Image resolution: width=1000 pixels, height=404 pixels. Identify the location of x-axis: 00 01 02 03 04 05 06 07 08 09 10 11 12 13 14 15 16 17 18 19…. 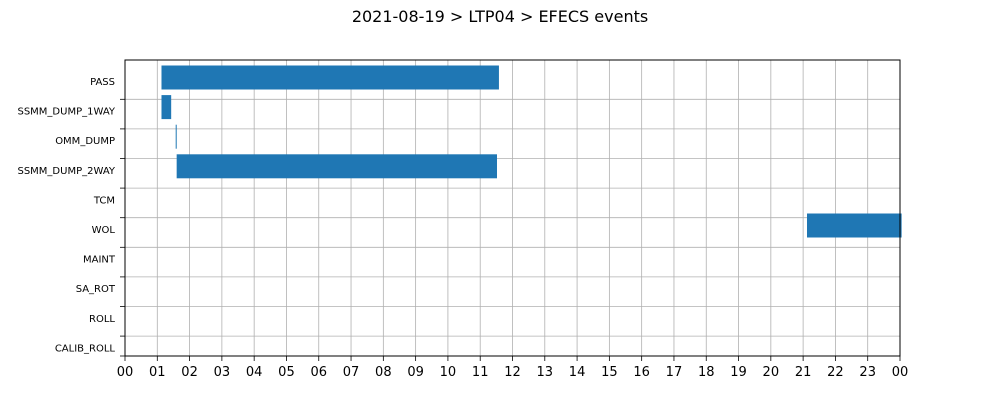
(513, 368).